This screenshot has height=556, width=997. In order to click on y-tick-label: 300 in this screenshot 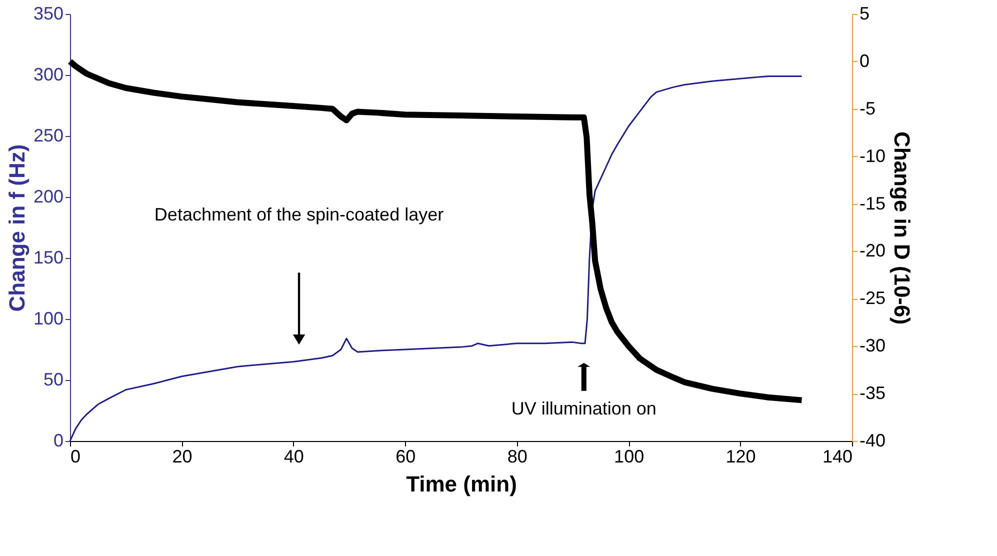, I will do `click(48, 74)`.